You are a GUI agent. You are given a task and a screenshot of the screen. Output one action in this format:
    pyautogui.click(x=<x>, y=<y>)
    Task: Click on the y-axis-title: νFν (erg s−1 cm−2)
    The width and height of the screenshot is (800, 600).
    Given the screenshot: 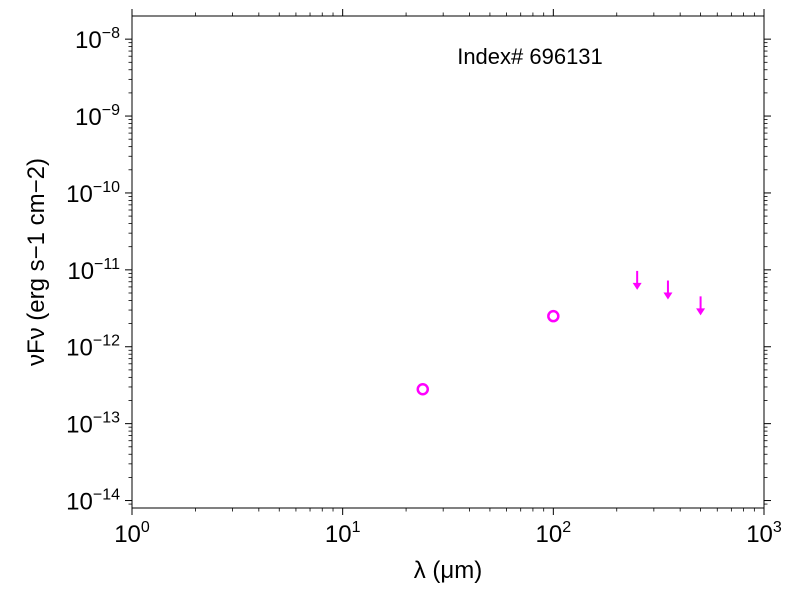 What is the action you would take?
    pyautogui.click(x=36, y=262)
    